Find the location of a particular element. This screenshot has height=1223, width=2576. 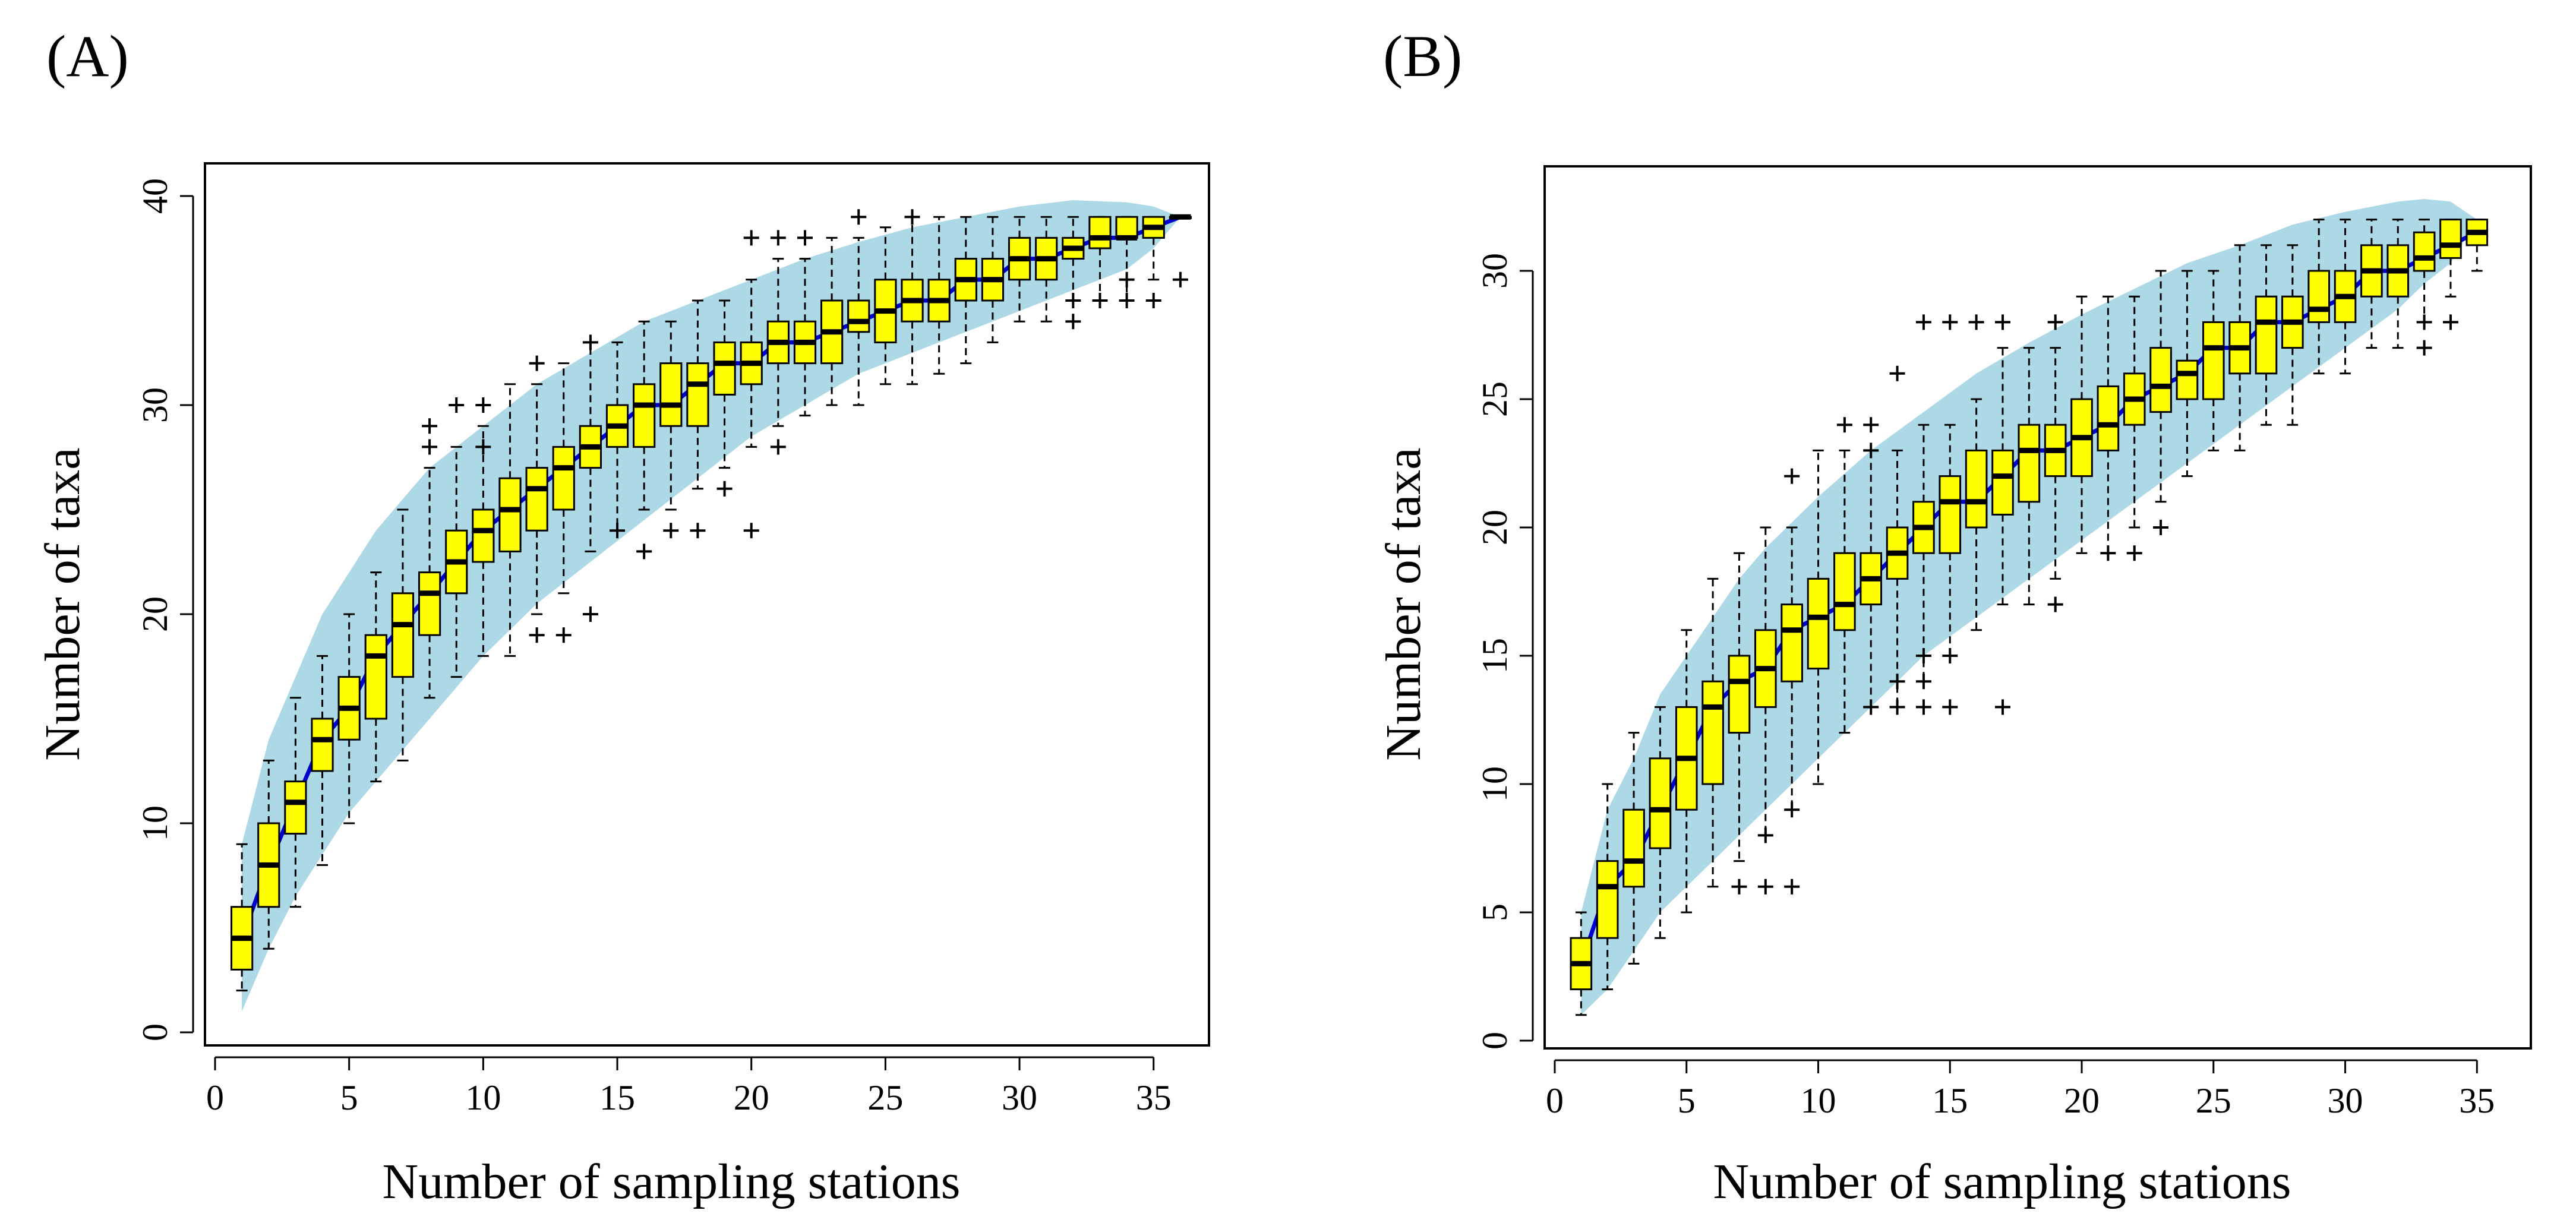

panel-label-a: (A) is located at coordinates (87, 56).